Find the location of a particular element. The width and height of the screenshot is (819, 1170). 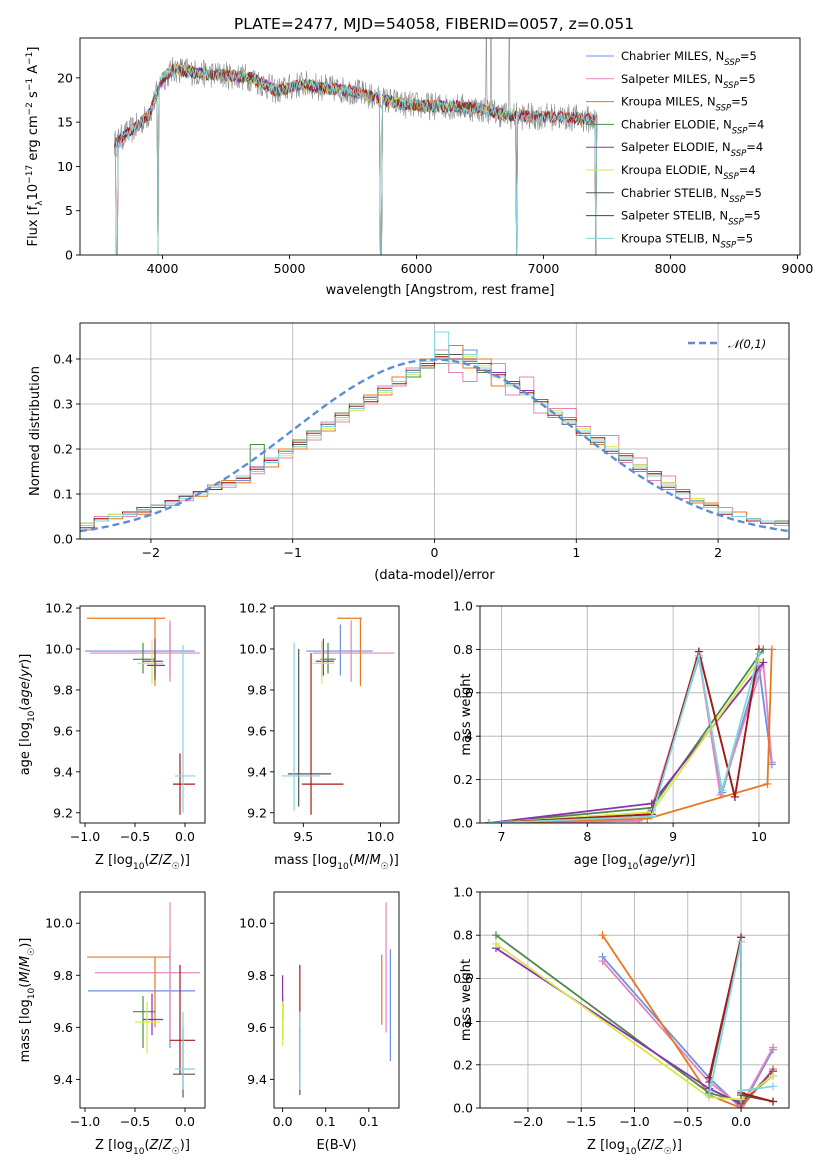

weight_vs_Z-xlabel-part: ☉ is located at coordinates (668, 1152).